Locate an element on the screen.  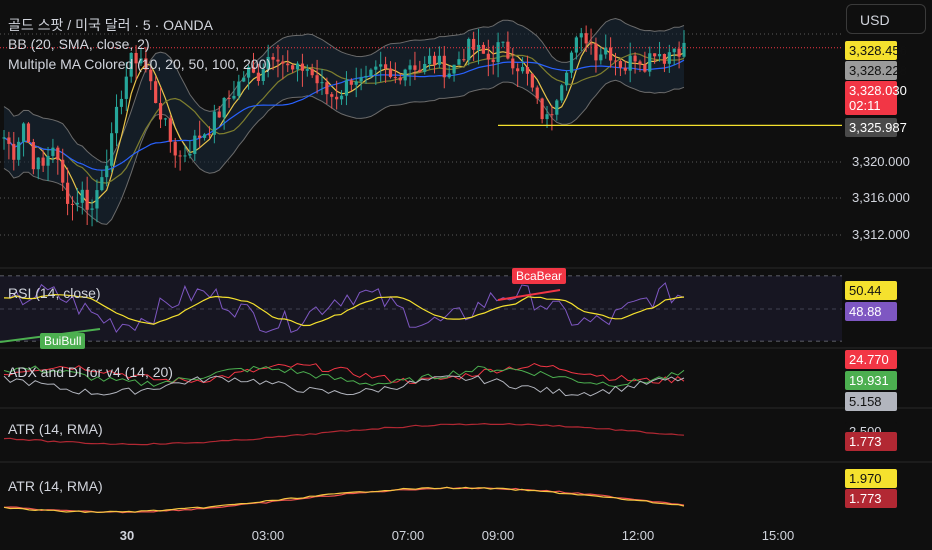
atr2-line-red is located at coordinates (344, 500).